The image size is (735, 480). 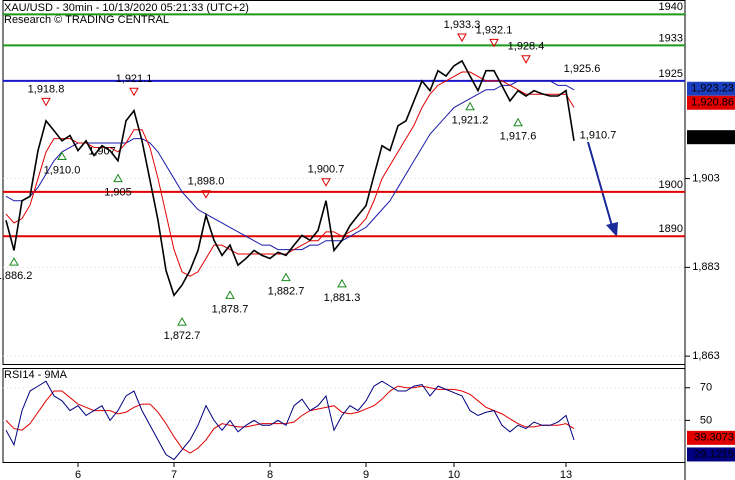 What do you see at coordinates (454, 474) in the screenshot?
I see `x-tick-label: 10` at bounding box center [454, 474].